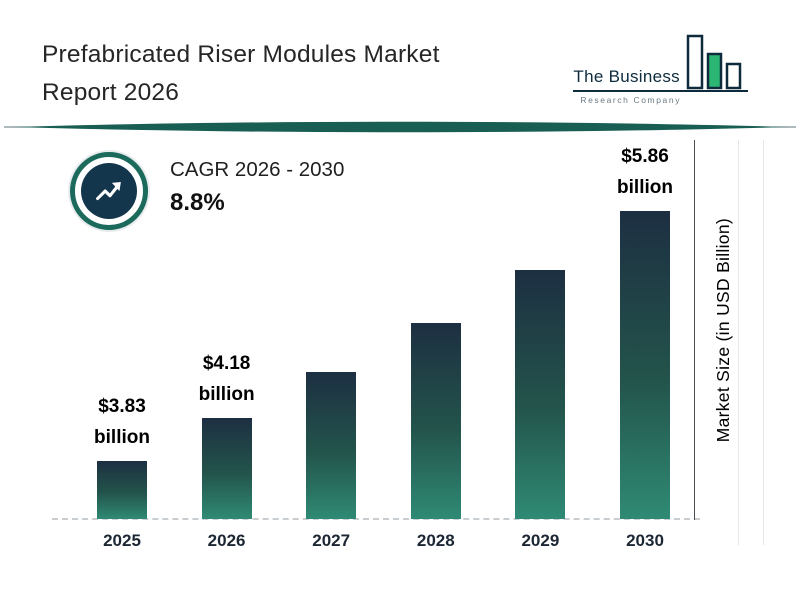 This screenshot has width=800, height=600. What do you see at coordinates (122, 540) in the screenshot?
I see `x-tick-2025: 2025` at bounding box center [122, 540].